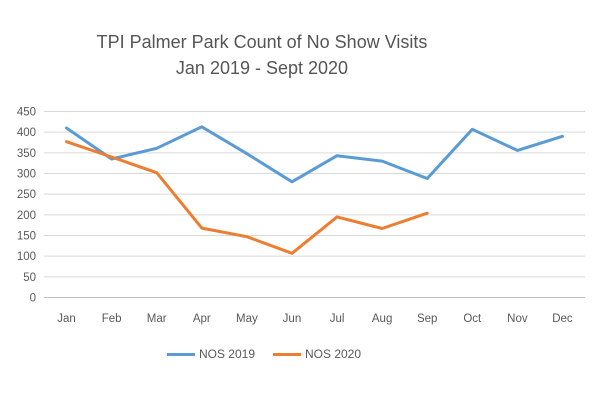 The width and height of the screenshot is (600, 400). What do you see at coordinates (262, 68) in the screenshot?
I see `chart-title-line2: Jan 2019 - Sept 2020` at bounding box center [262, 68].